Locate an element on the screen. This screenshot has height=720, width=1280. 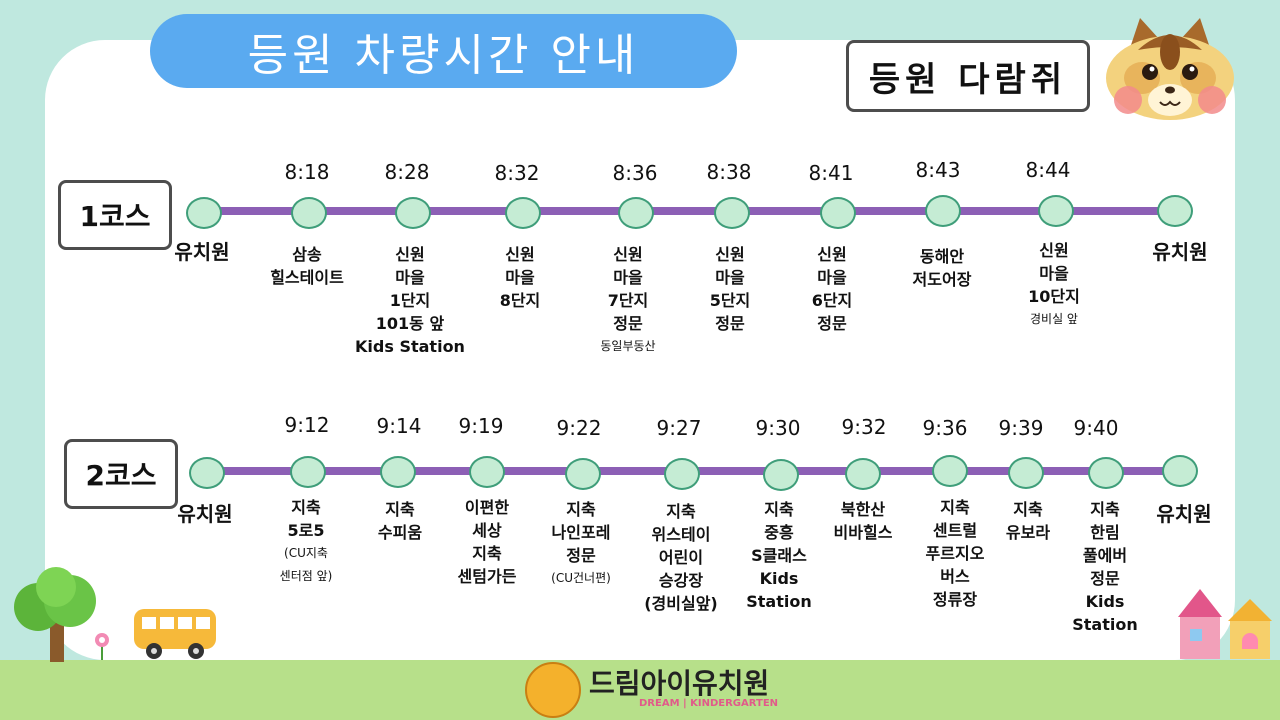
logo-subtitle: DREAM | KINDERGARTEN is located at coordinates (709, 703).